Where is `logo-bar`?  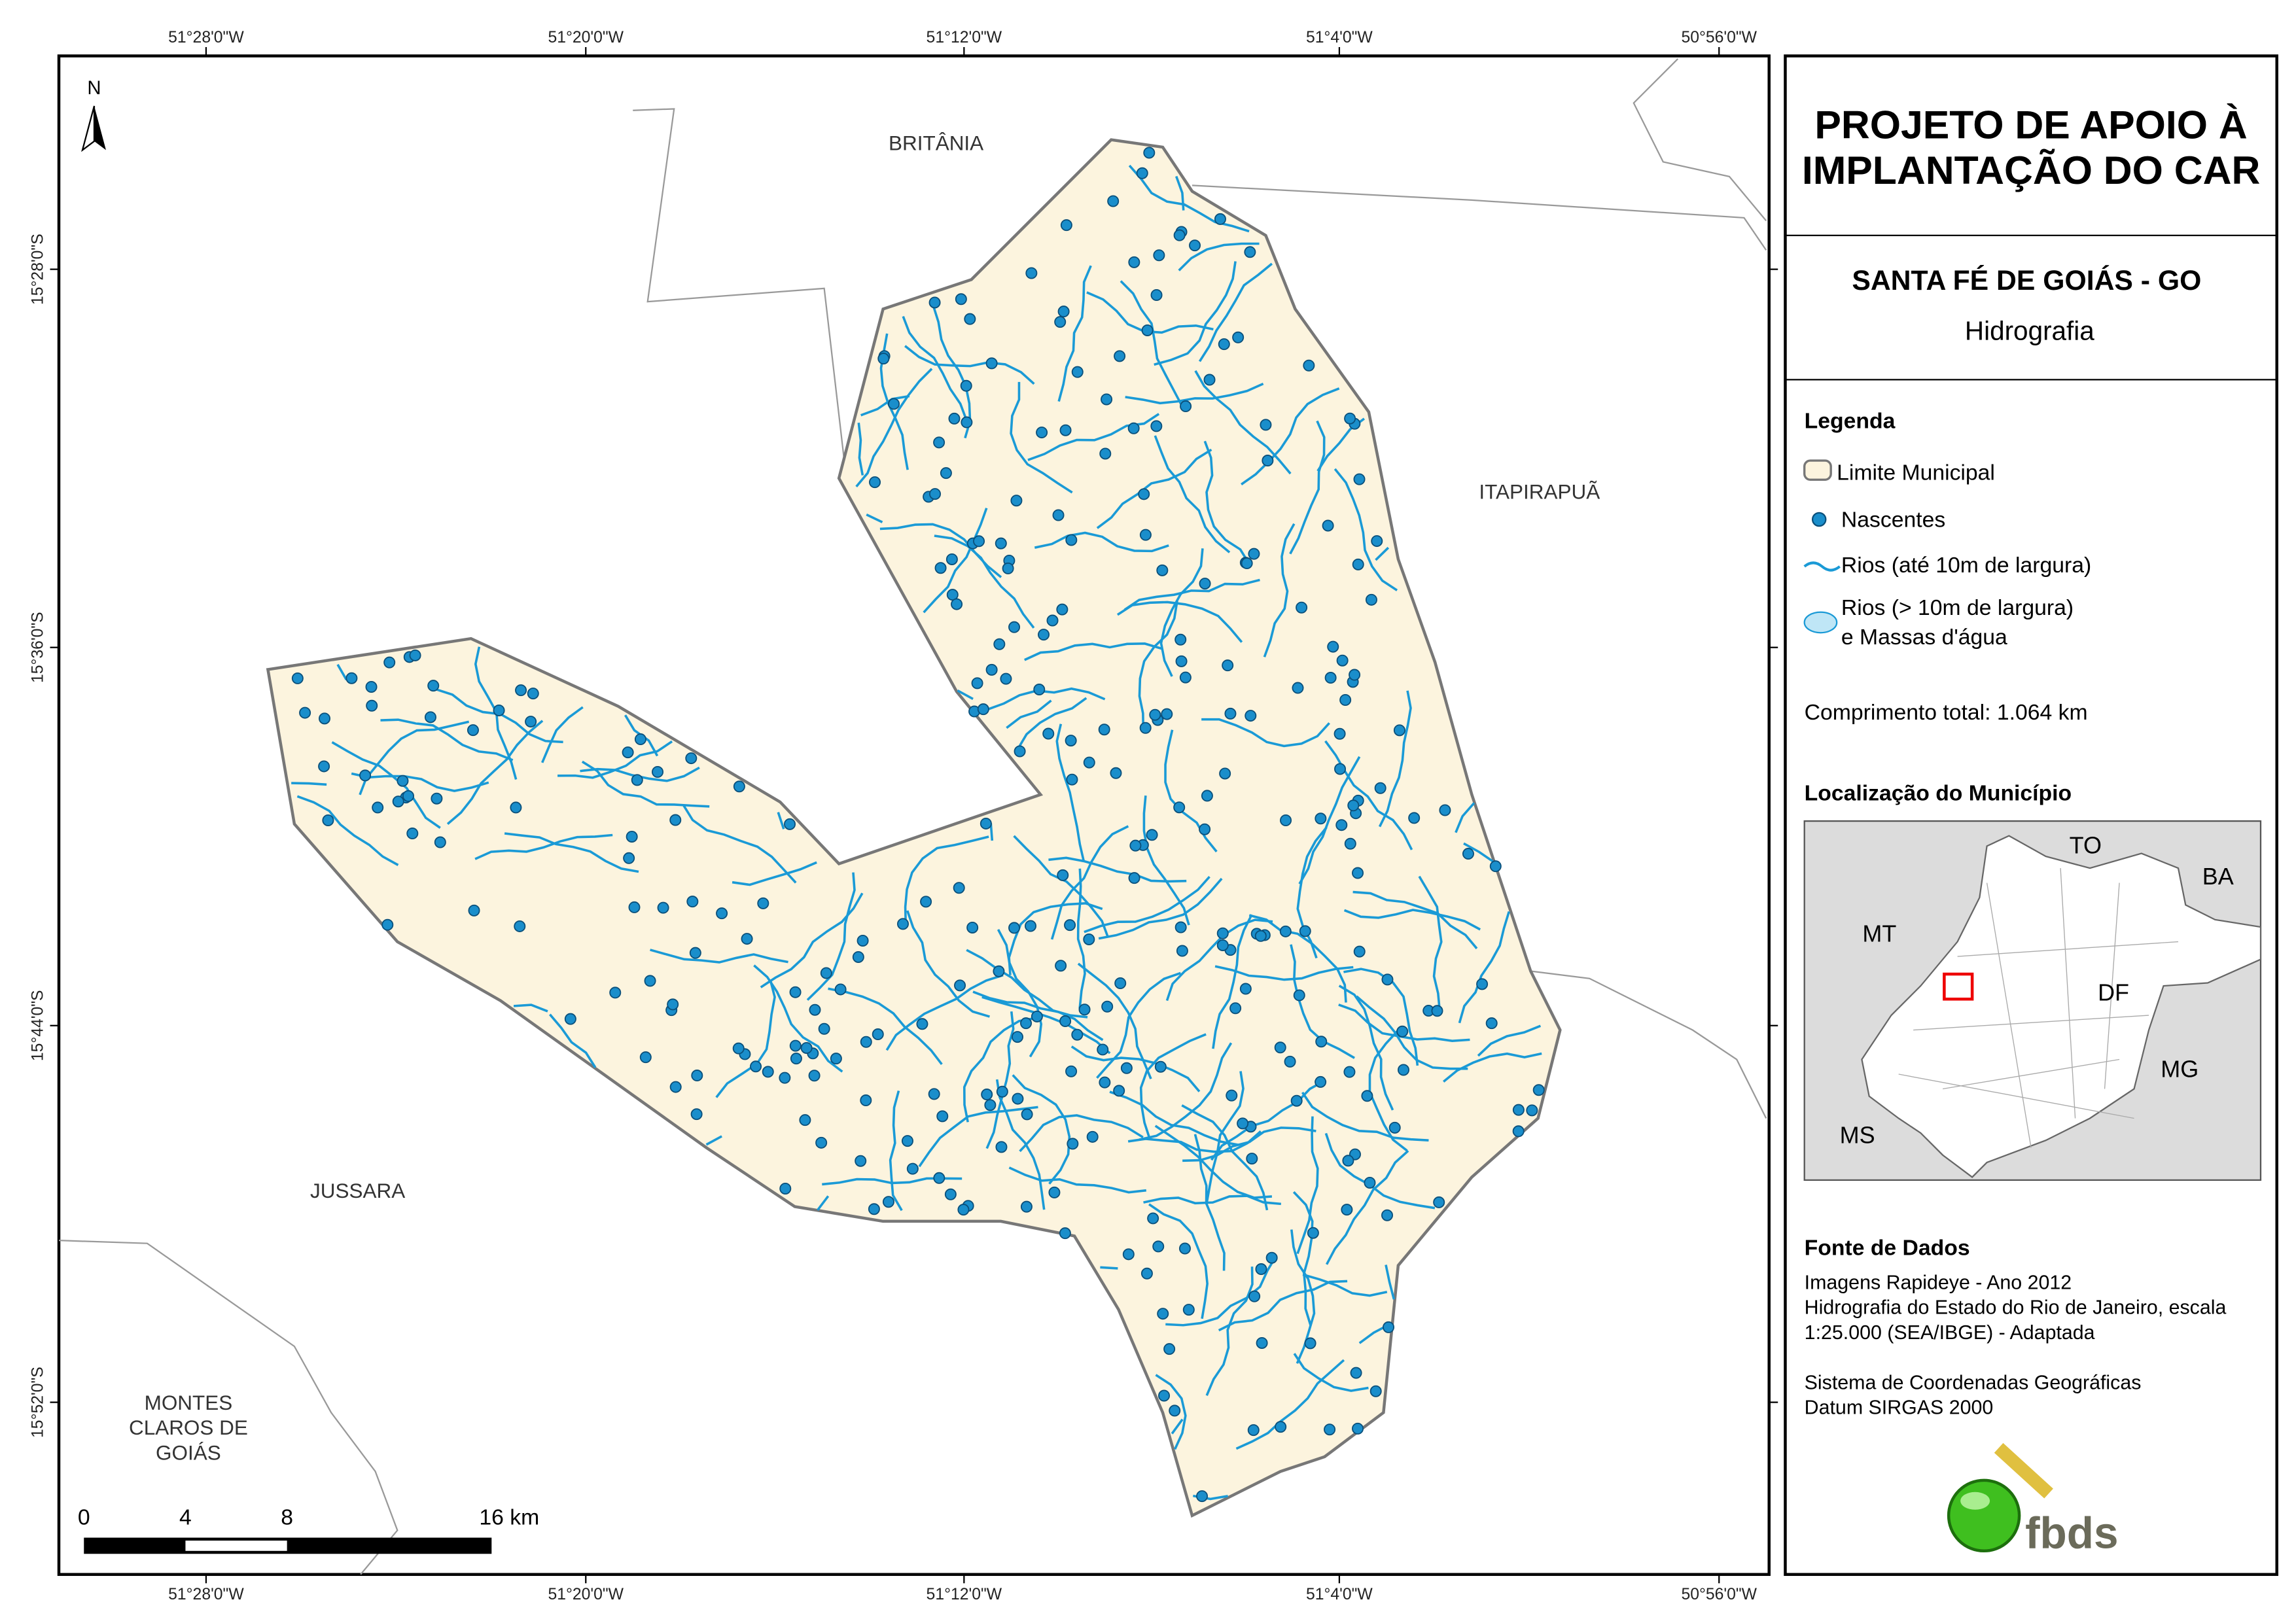
logo-bar is located at coordinates (2023, 1471).